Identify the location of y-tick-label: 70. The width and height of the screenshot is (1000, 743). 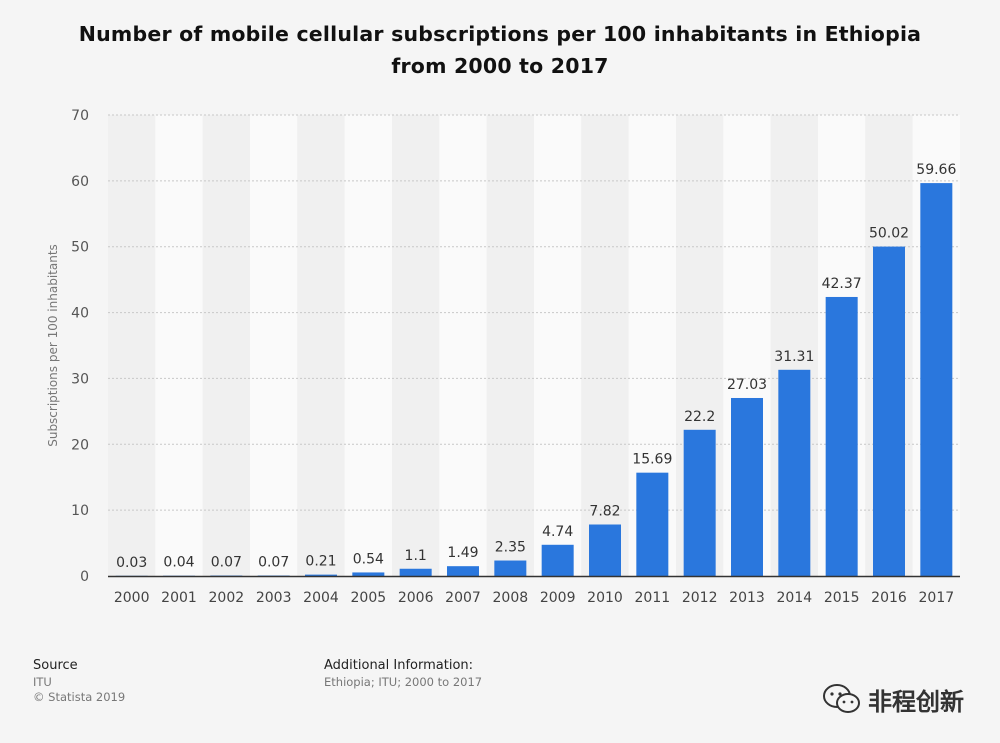
(80, 116).